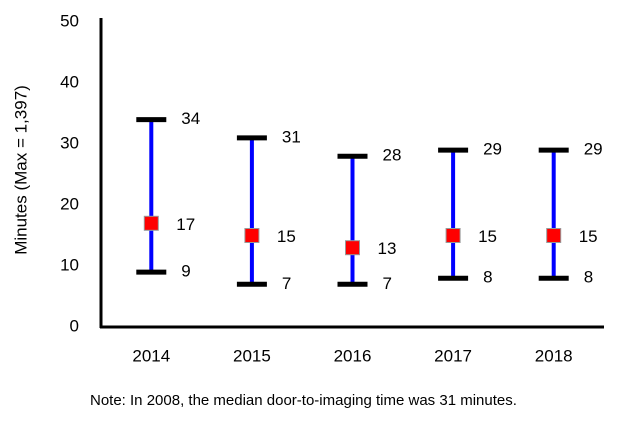  I want to click on high-label: 31, so click(291, 136).